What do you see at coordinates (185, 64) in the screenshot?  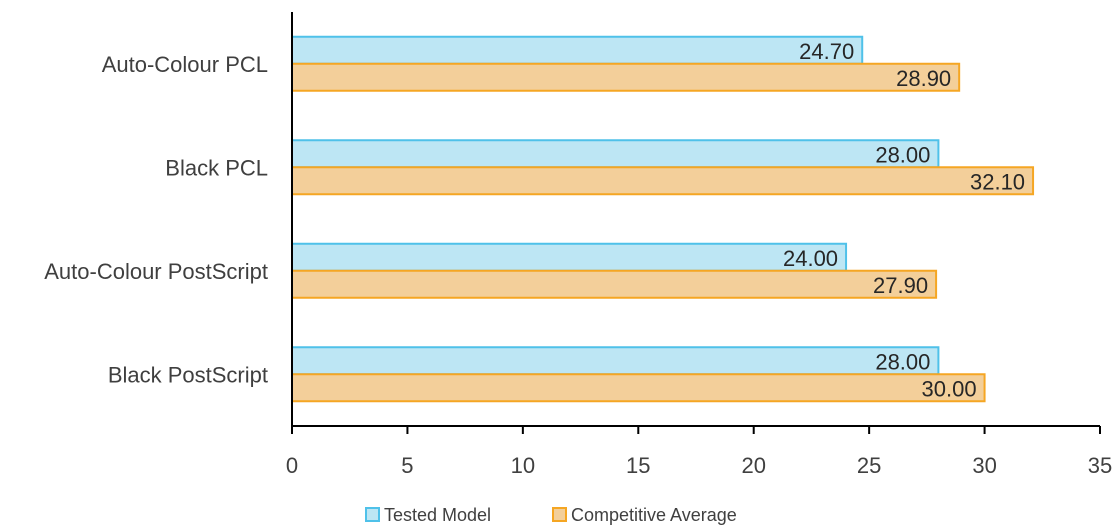 I see `category-label-auto-colour-pcl: Auto-Colour PCL` at bounding box center [185, 64].